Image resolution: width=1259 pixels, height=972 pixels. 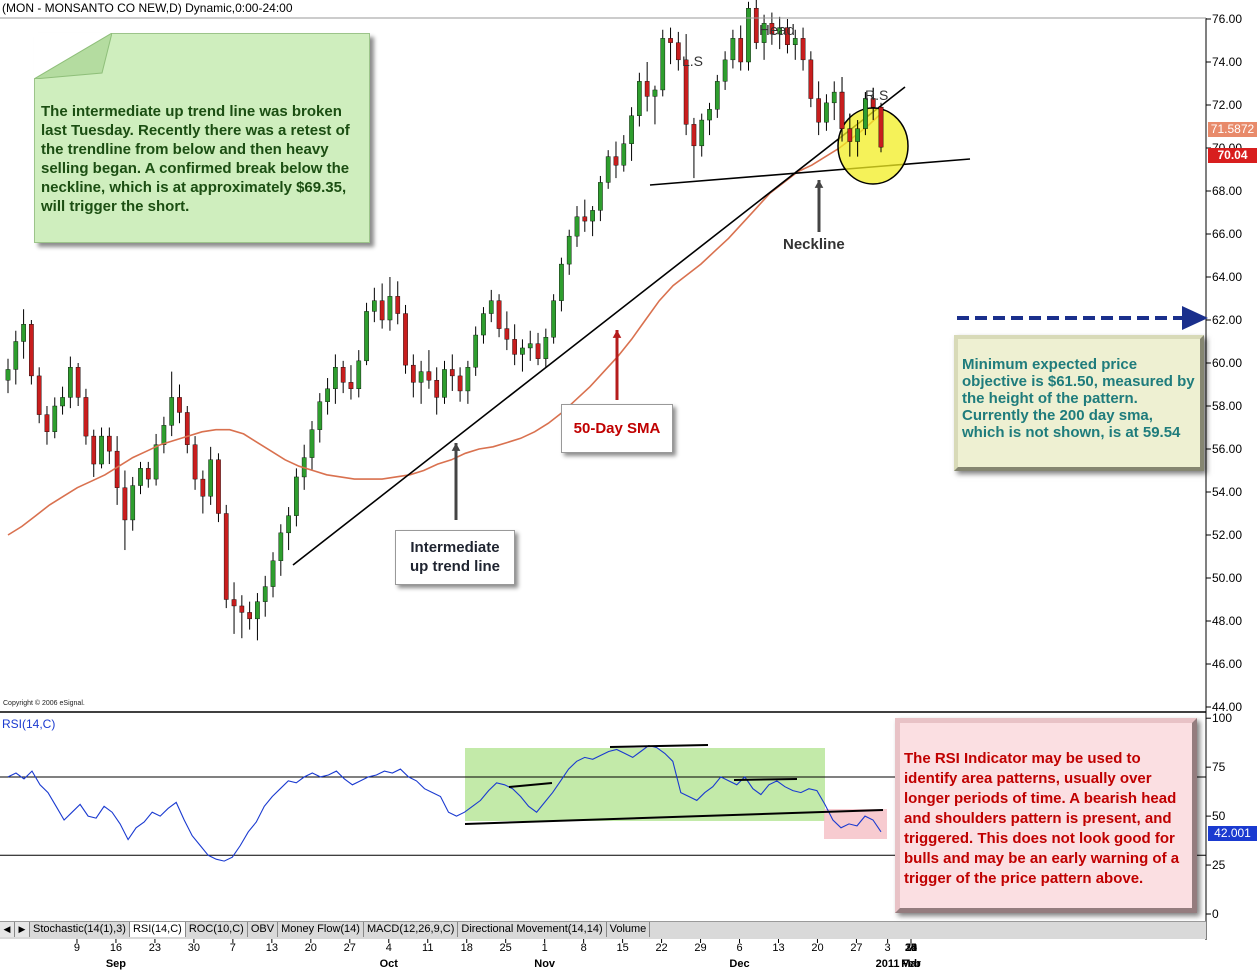 I want to click on trendline-arrow-head, so click(x=456, y=447).